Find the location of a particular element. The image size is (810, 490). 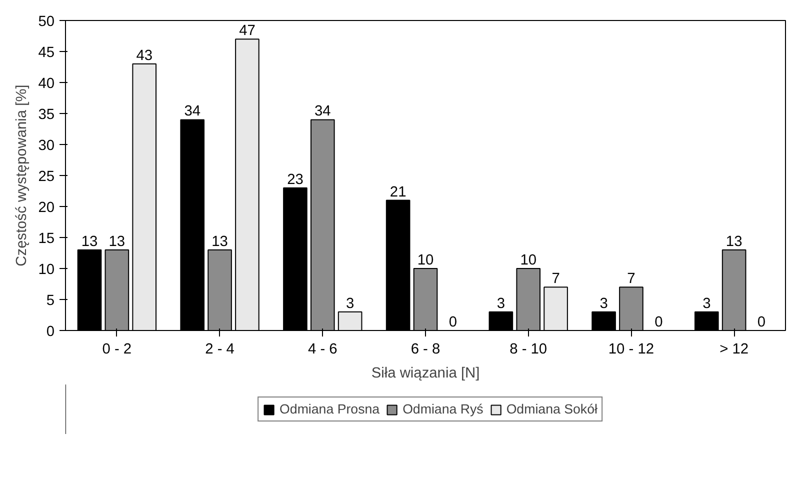

y-tick-label: 10 is located at coordinates (46, 270).